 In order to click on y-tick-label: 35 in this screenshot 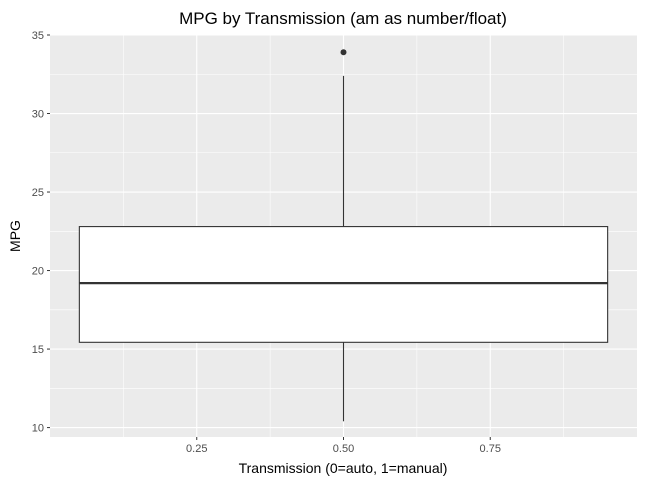, I will do `click(38, 36)`.